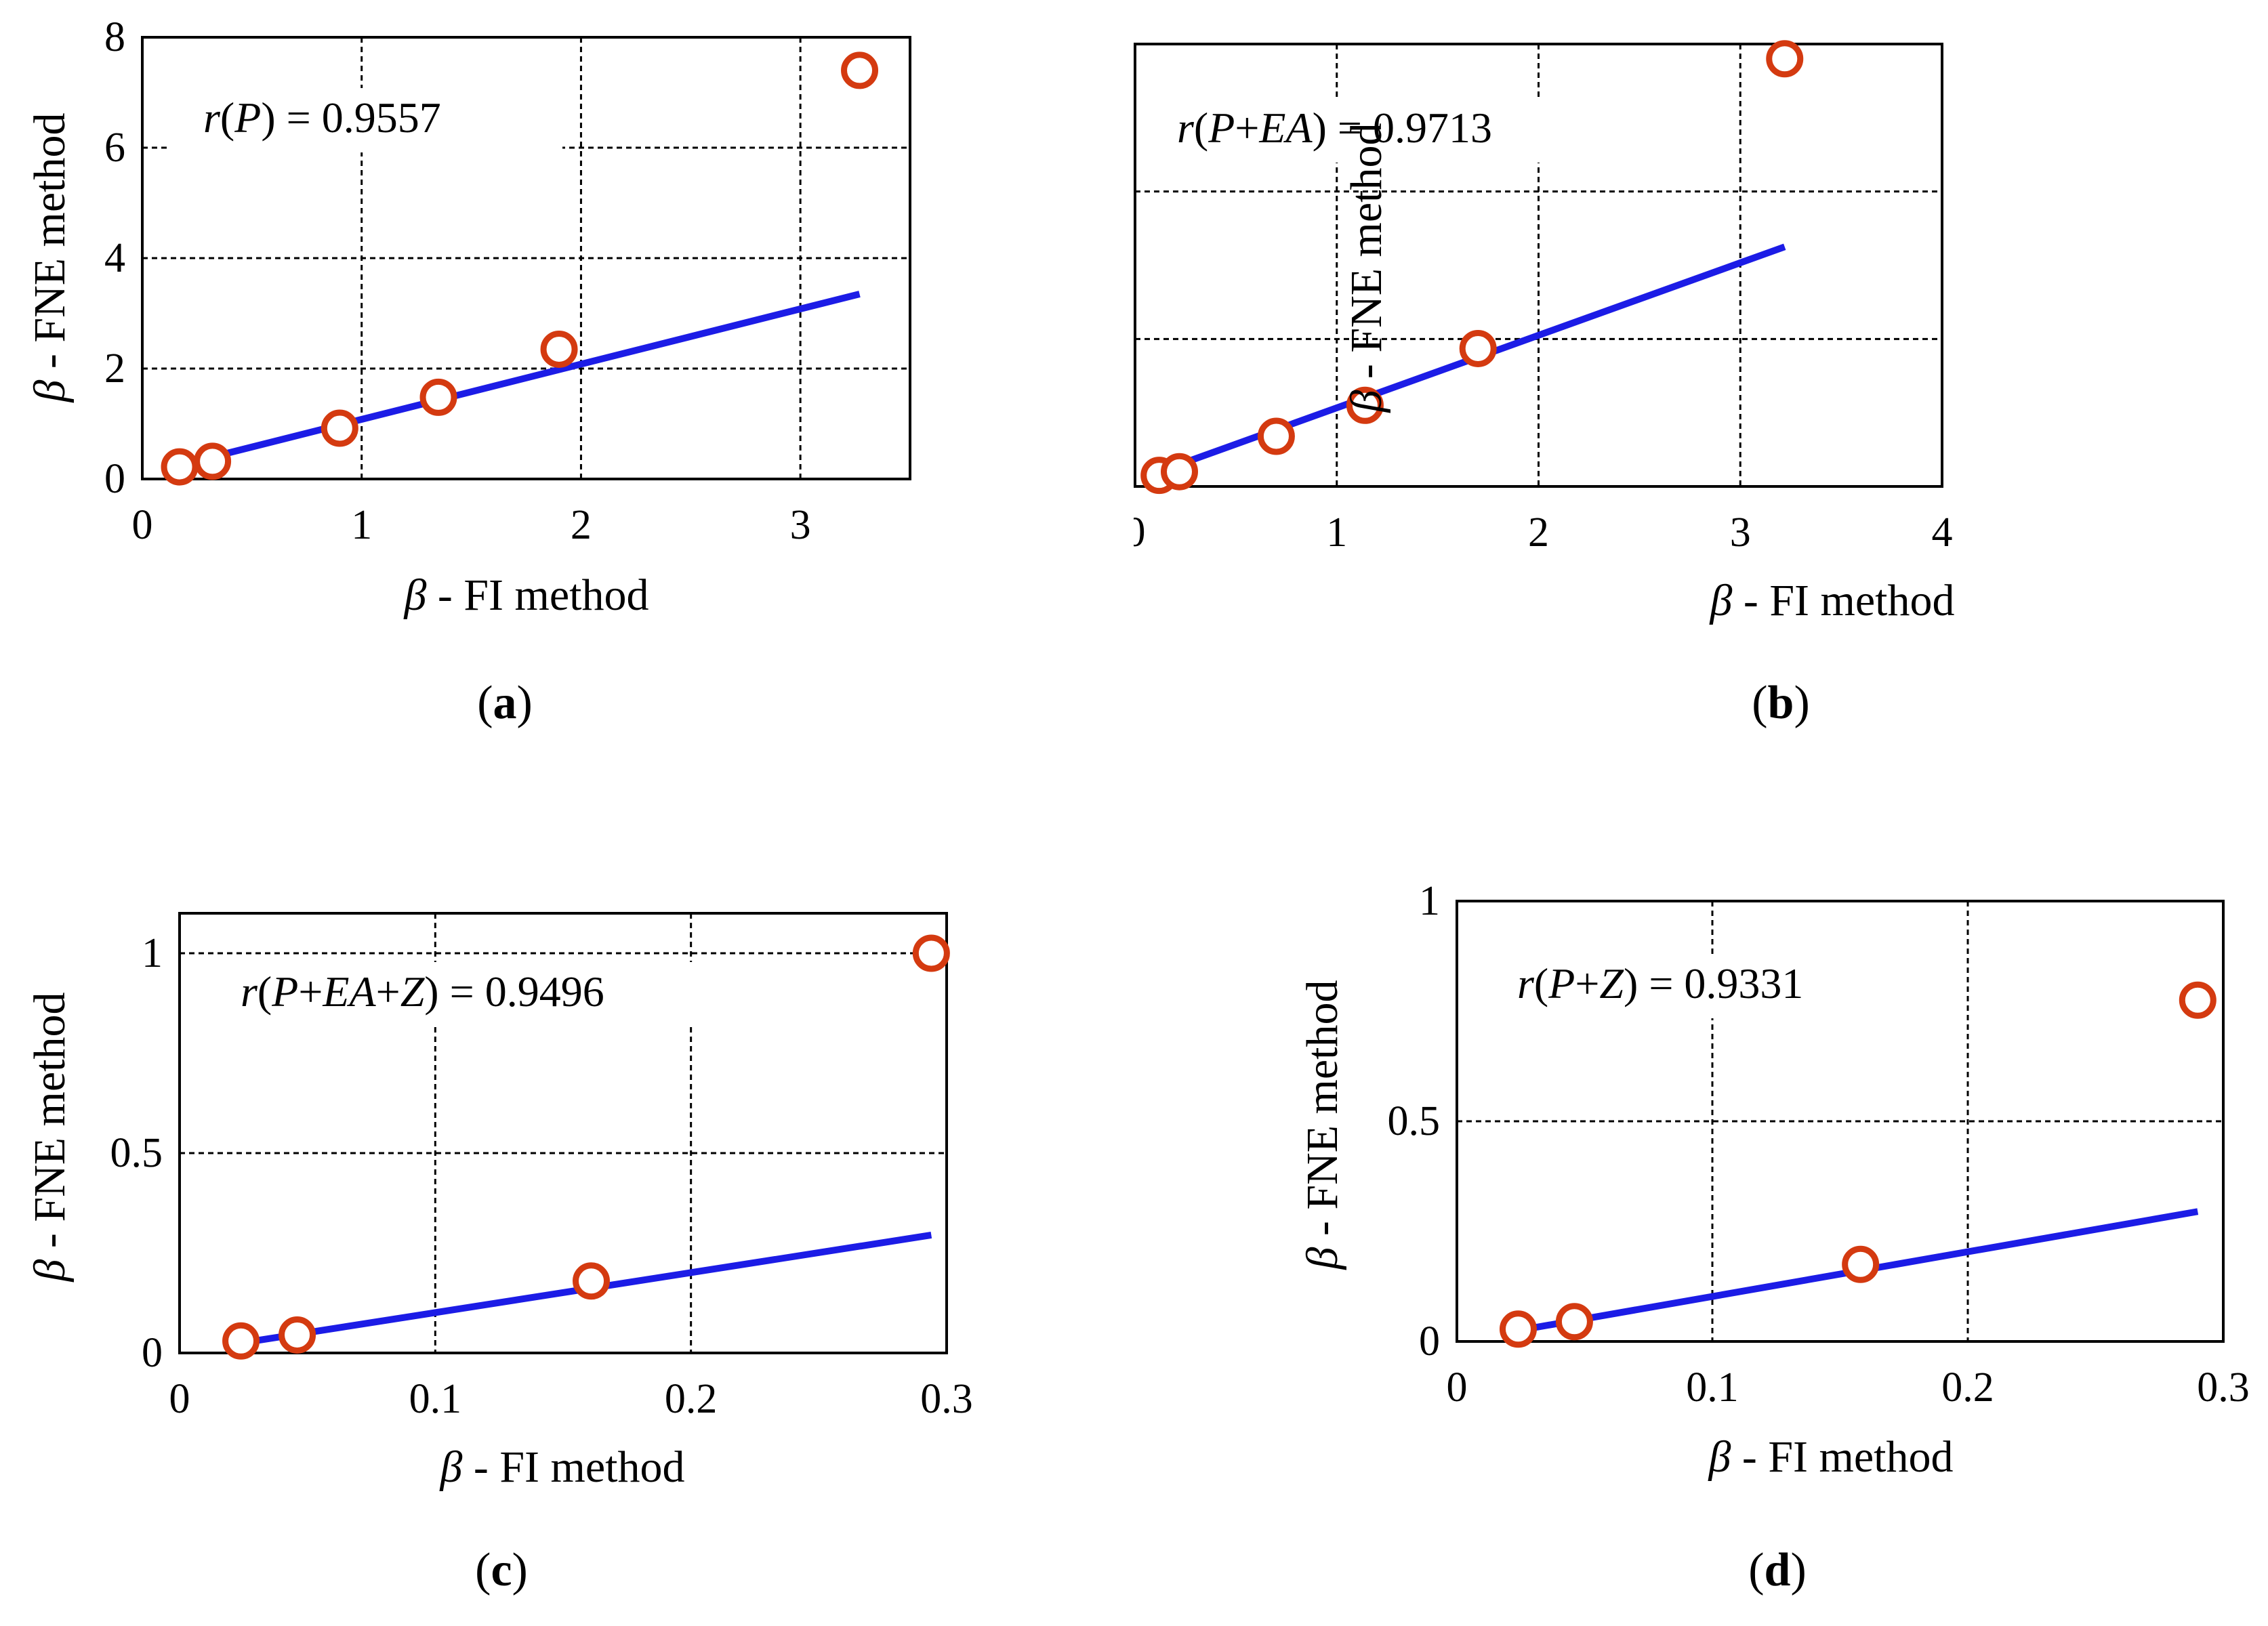 This screenshot has height=1626, width=2268. Describe the element at coordinates (1334, 128) in the screenshot. I see `correlation-annotation: r(P+EA) = 0.9713` at that location.